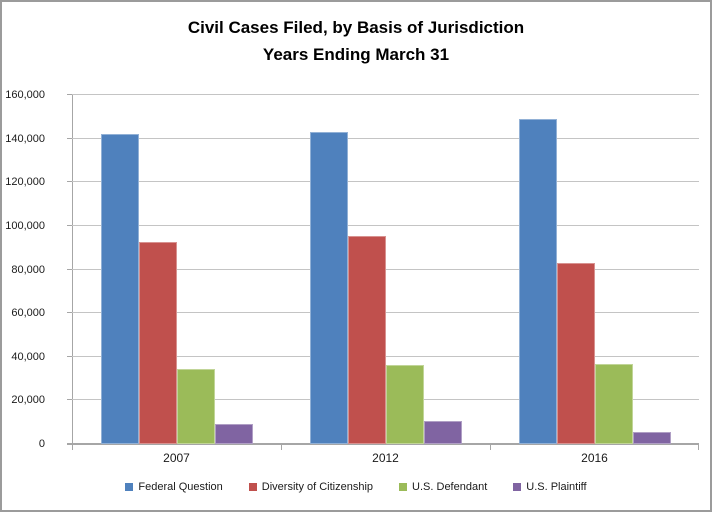  I want to click on legend-item-diversity-of-citizenship: Diversity of Citizenship, so click(311, 487).